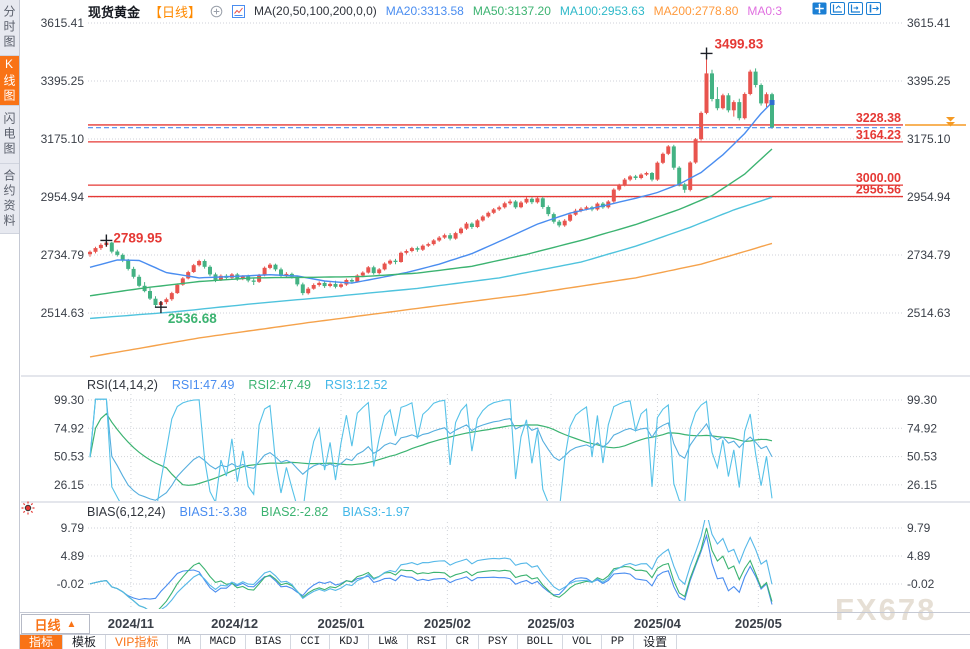  What do you see at coordinates (388, 642) in the screenshot?
I see `toolbar-button-lwr: LW&` at bounding box center [388, 642].